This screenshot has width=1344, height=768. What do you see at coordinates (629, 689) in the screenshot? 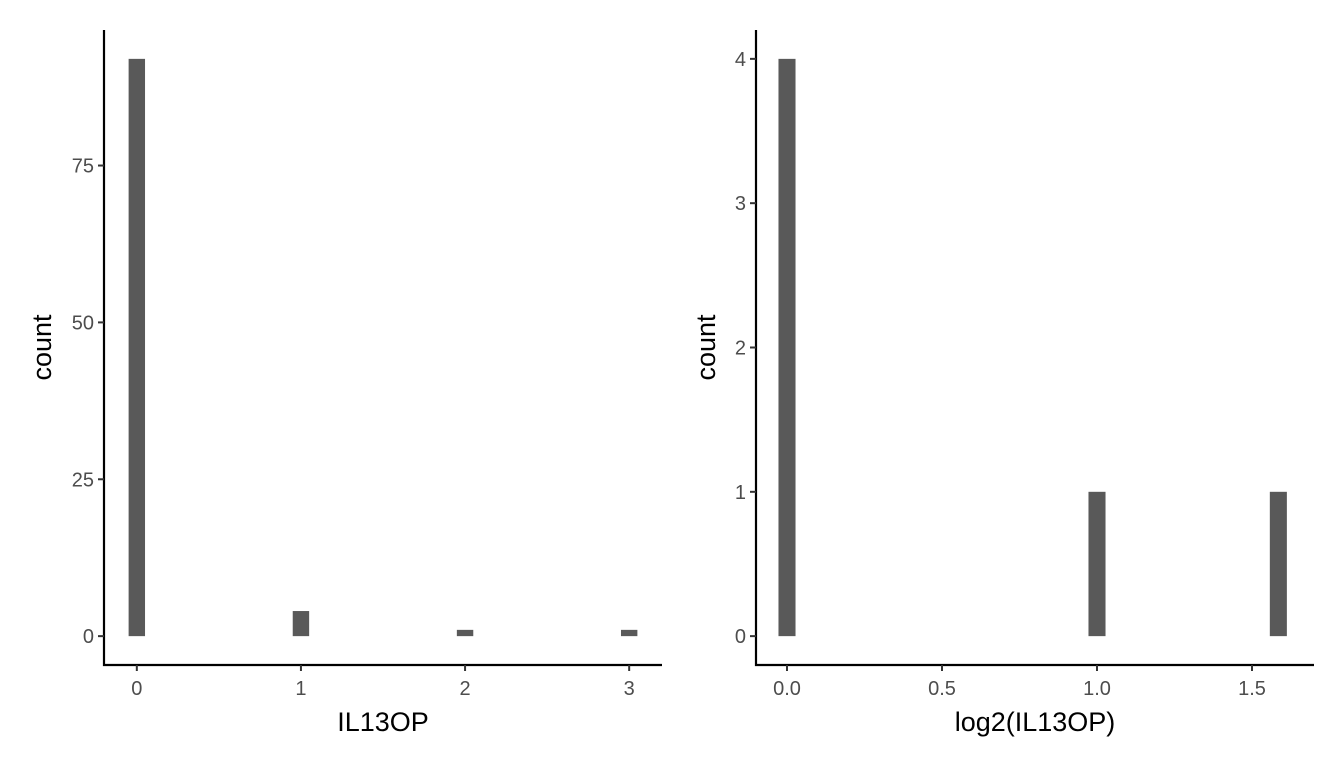
I see `x-tick-label: 3` at bounding box center [629, 689].